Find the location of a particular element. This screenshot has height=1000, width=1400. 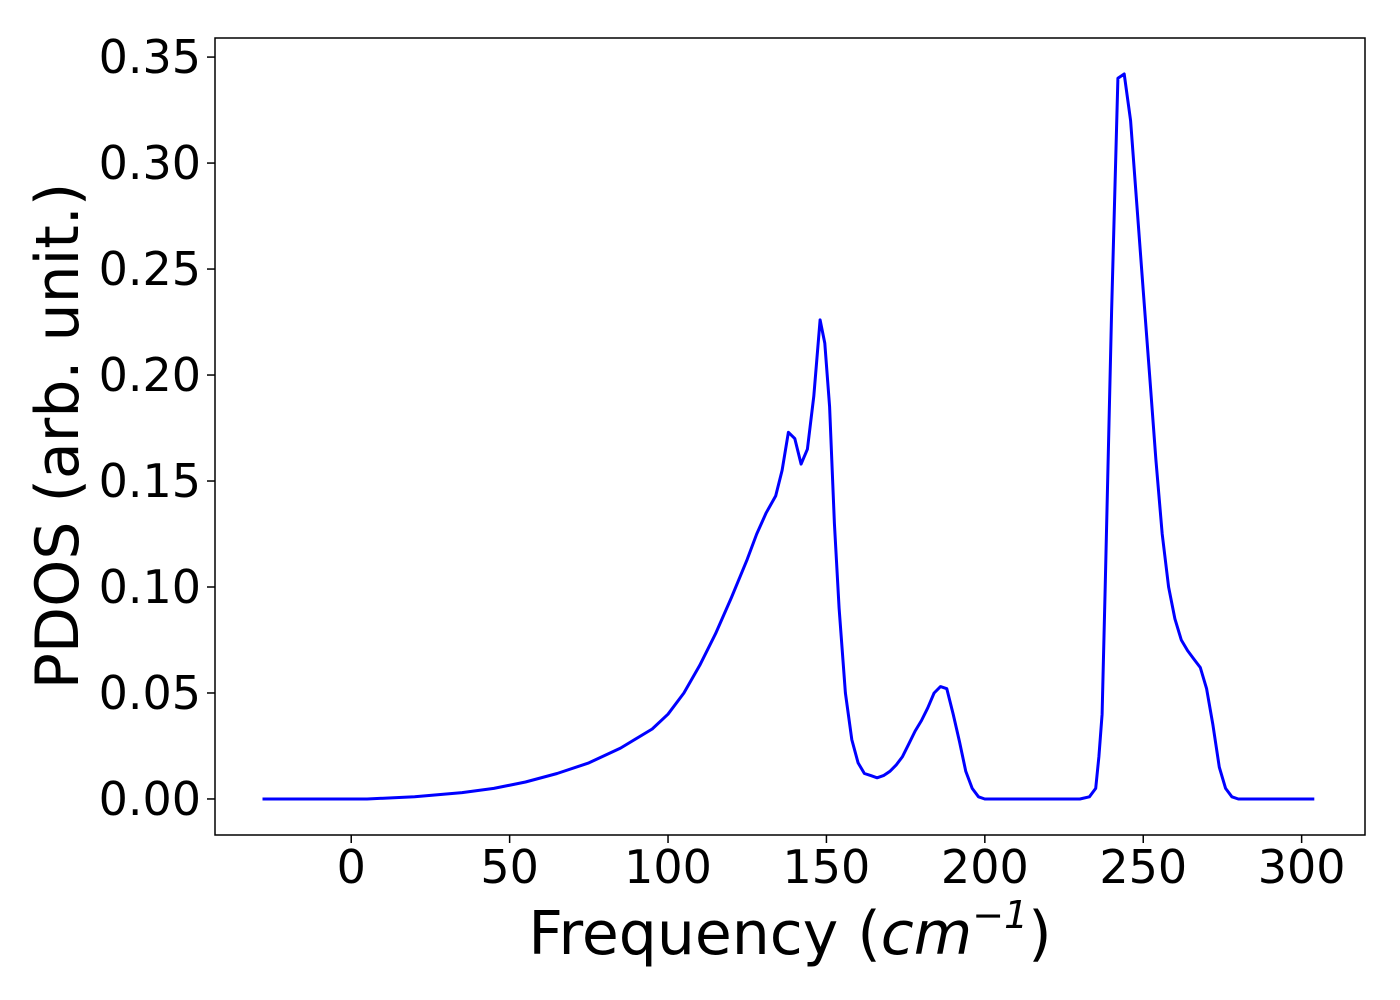

x-tick-label: 300 is located at coordinates (1302, 867).